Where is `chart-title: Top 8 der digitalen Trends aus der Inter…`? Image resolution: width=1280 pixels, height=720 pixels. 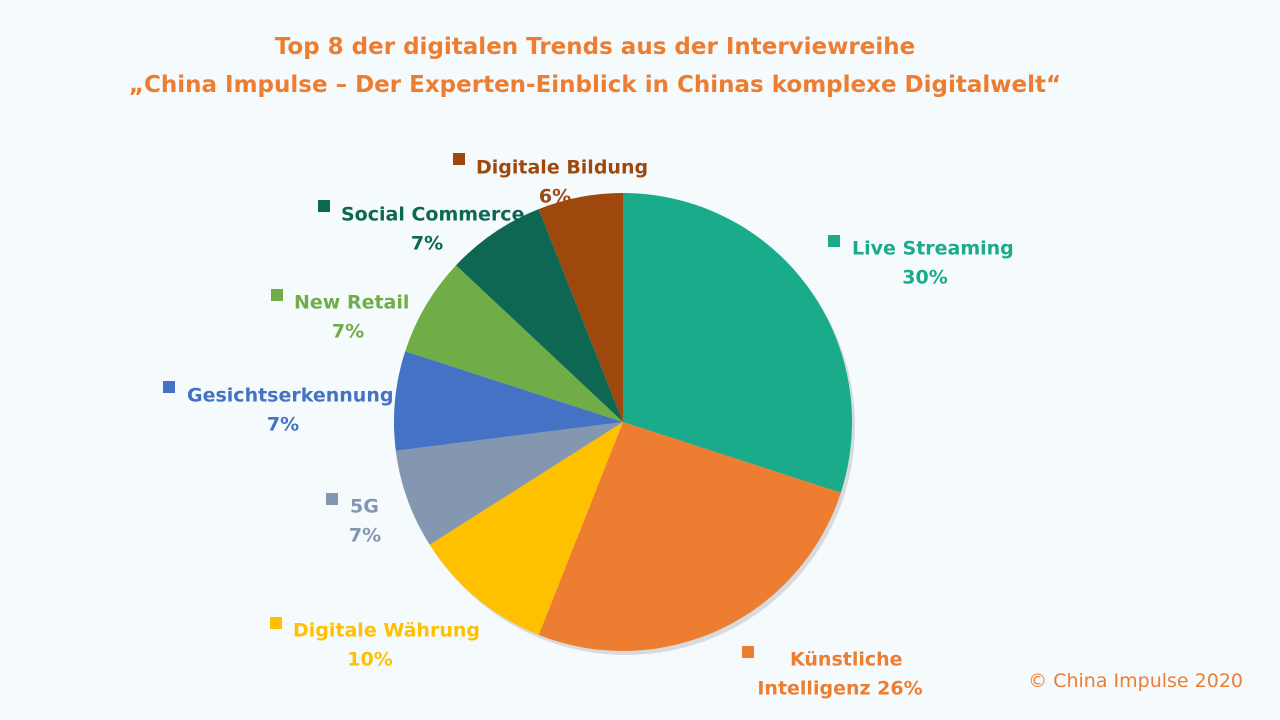 chart-title: Top 8 der digitalen Trends aus der Inter… is located at coordinates (595, 66).